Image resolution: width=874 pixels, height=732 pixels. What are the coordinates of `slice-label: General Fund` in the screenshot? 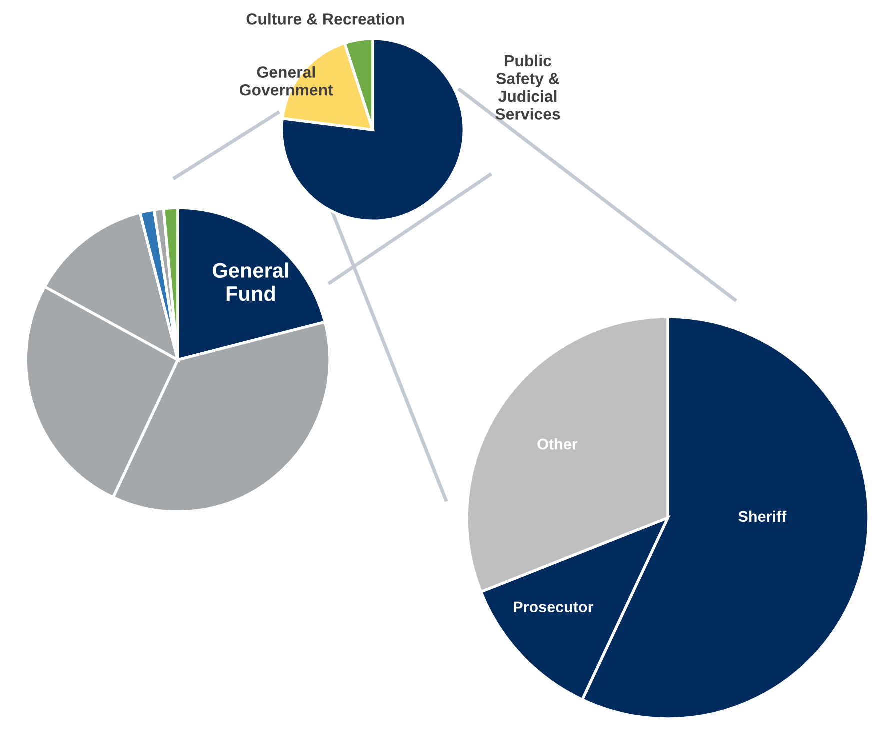 It's located at (250, 282).